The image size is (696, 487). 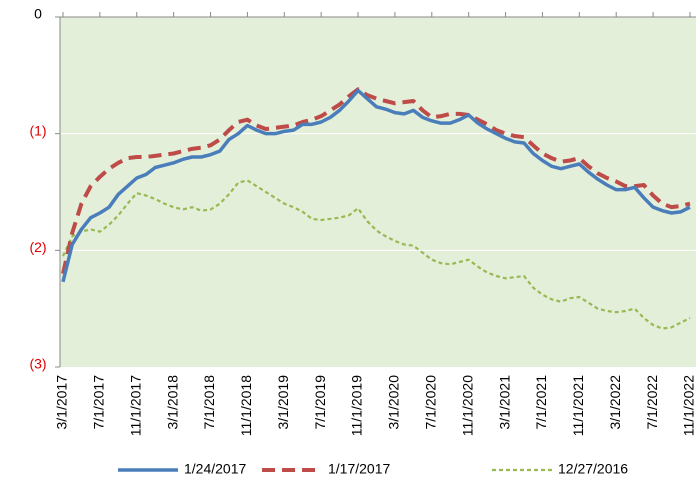 What do you see at coordinates (320, 402) in the screenshot?
I see `x-tick-label: 7/1/2019` at bounding box center [320, 402].